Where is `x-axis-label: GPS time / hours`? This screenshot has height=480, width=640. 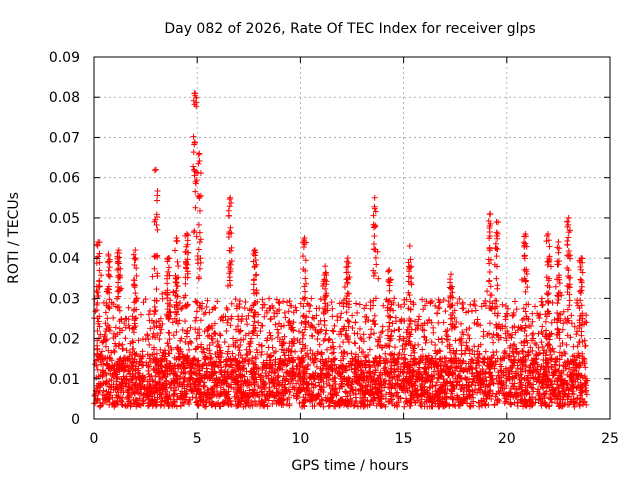 x-axis-label: GPS time / hours is located at coordinates (349, 466).